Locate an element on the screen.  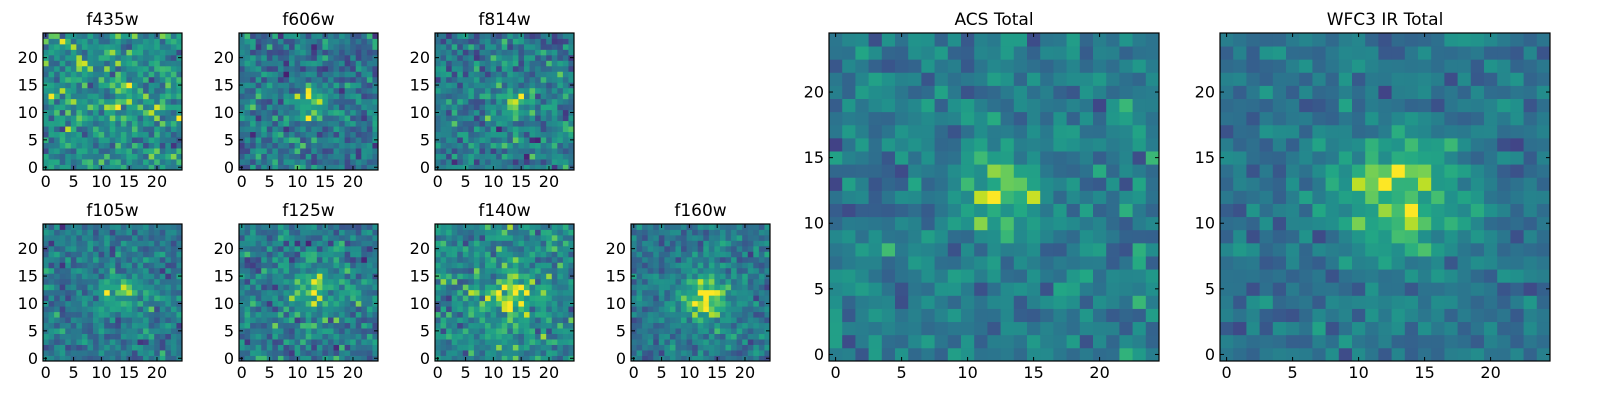
heatmap-cells is located at coordinates (309, 102).